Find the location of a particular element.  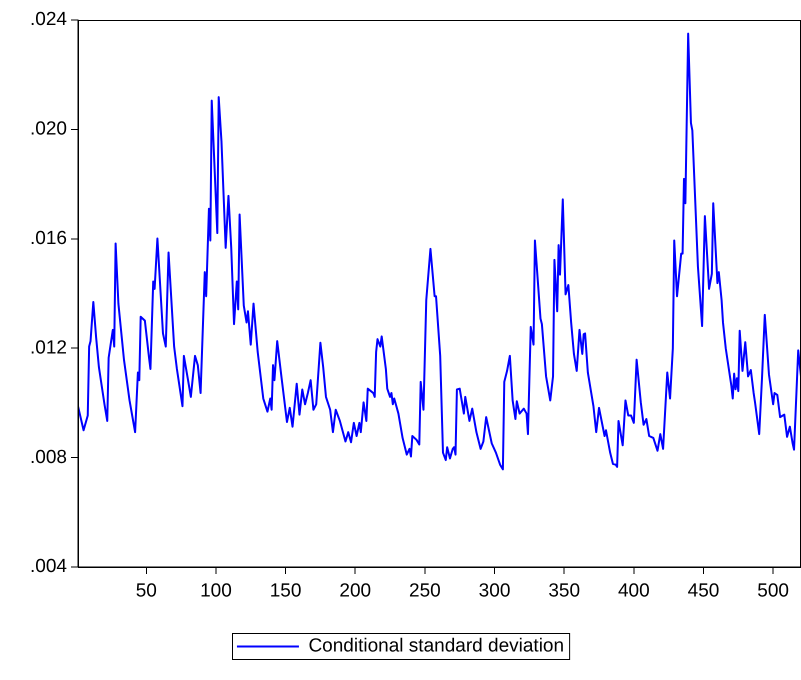

y-tick-label: .008 is located at coordinates (48, 457).